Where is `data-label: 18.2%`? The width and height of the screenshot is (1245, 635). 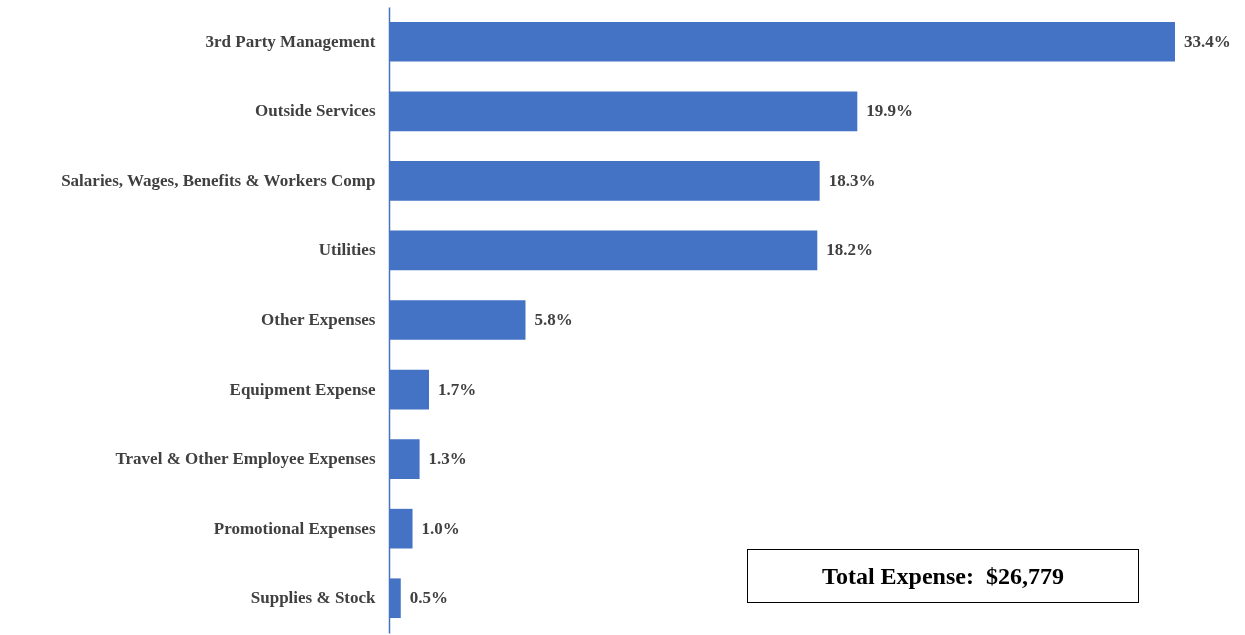 data-label: 18.2% is located at coordinates (850, 250).